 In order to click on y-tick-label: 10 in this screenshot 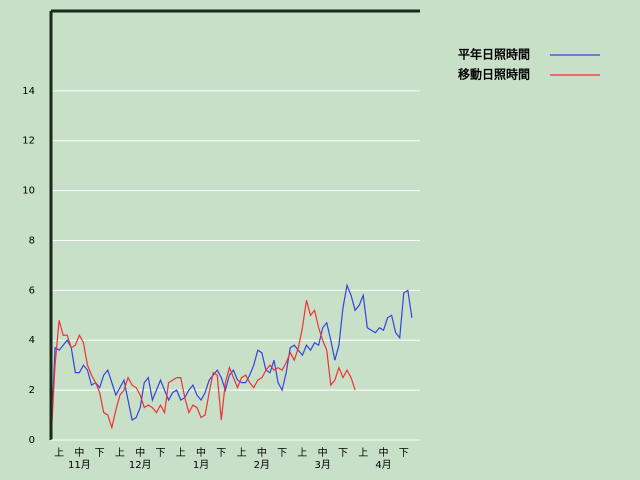, I will do `click(28, 191)`.